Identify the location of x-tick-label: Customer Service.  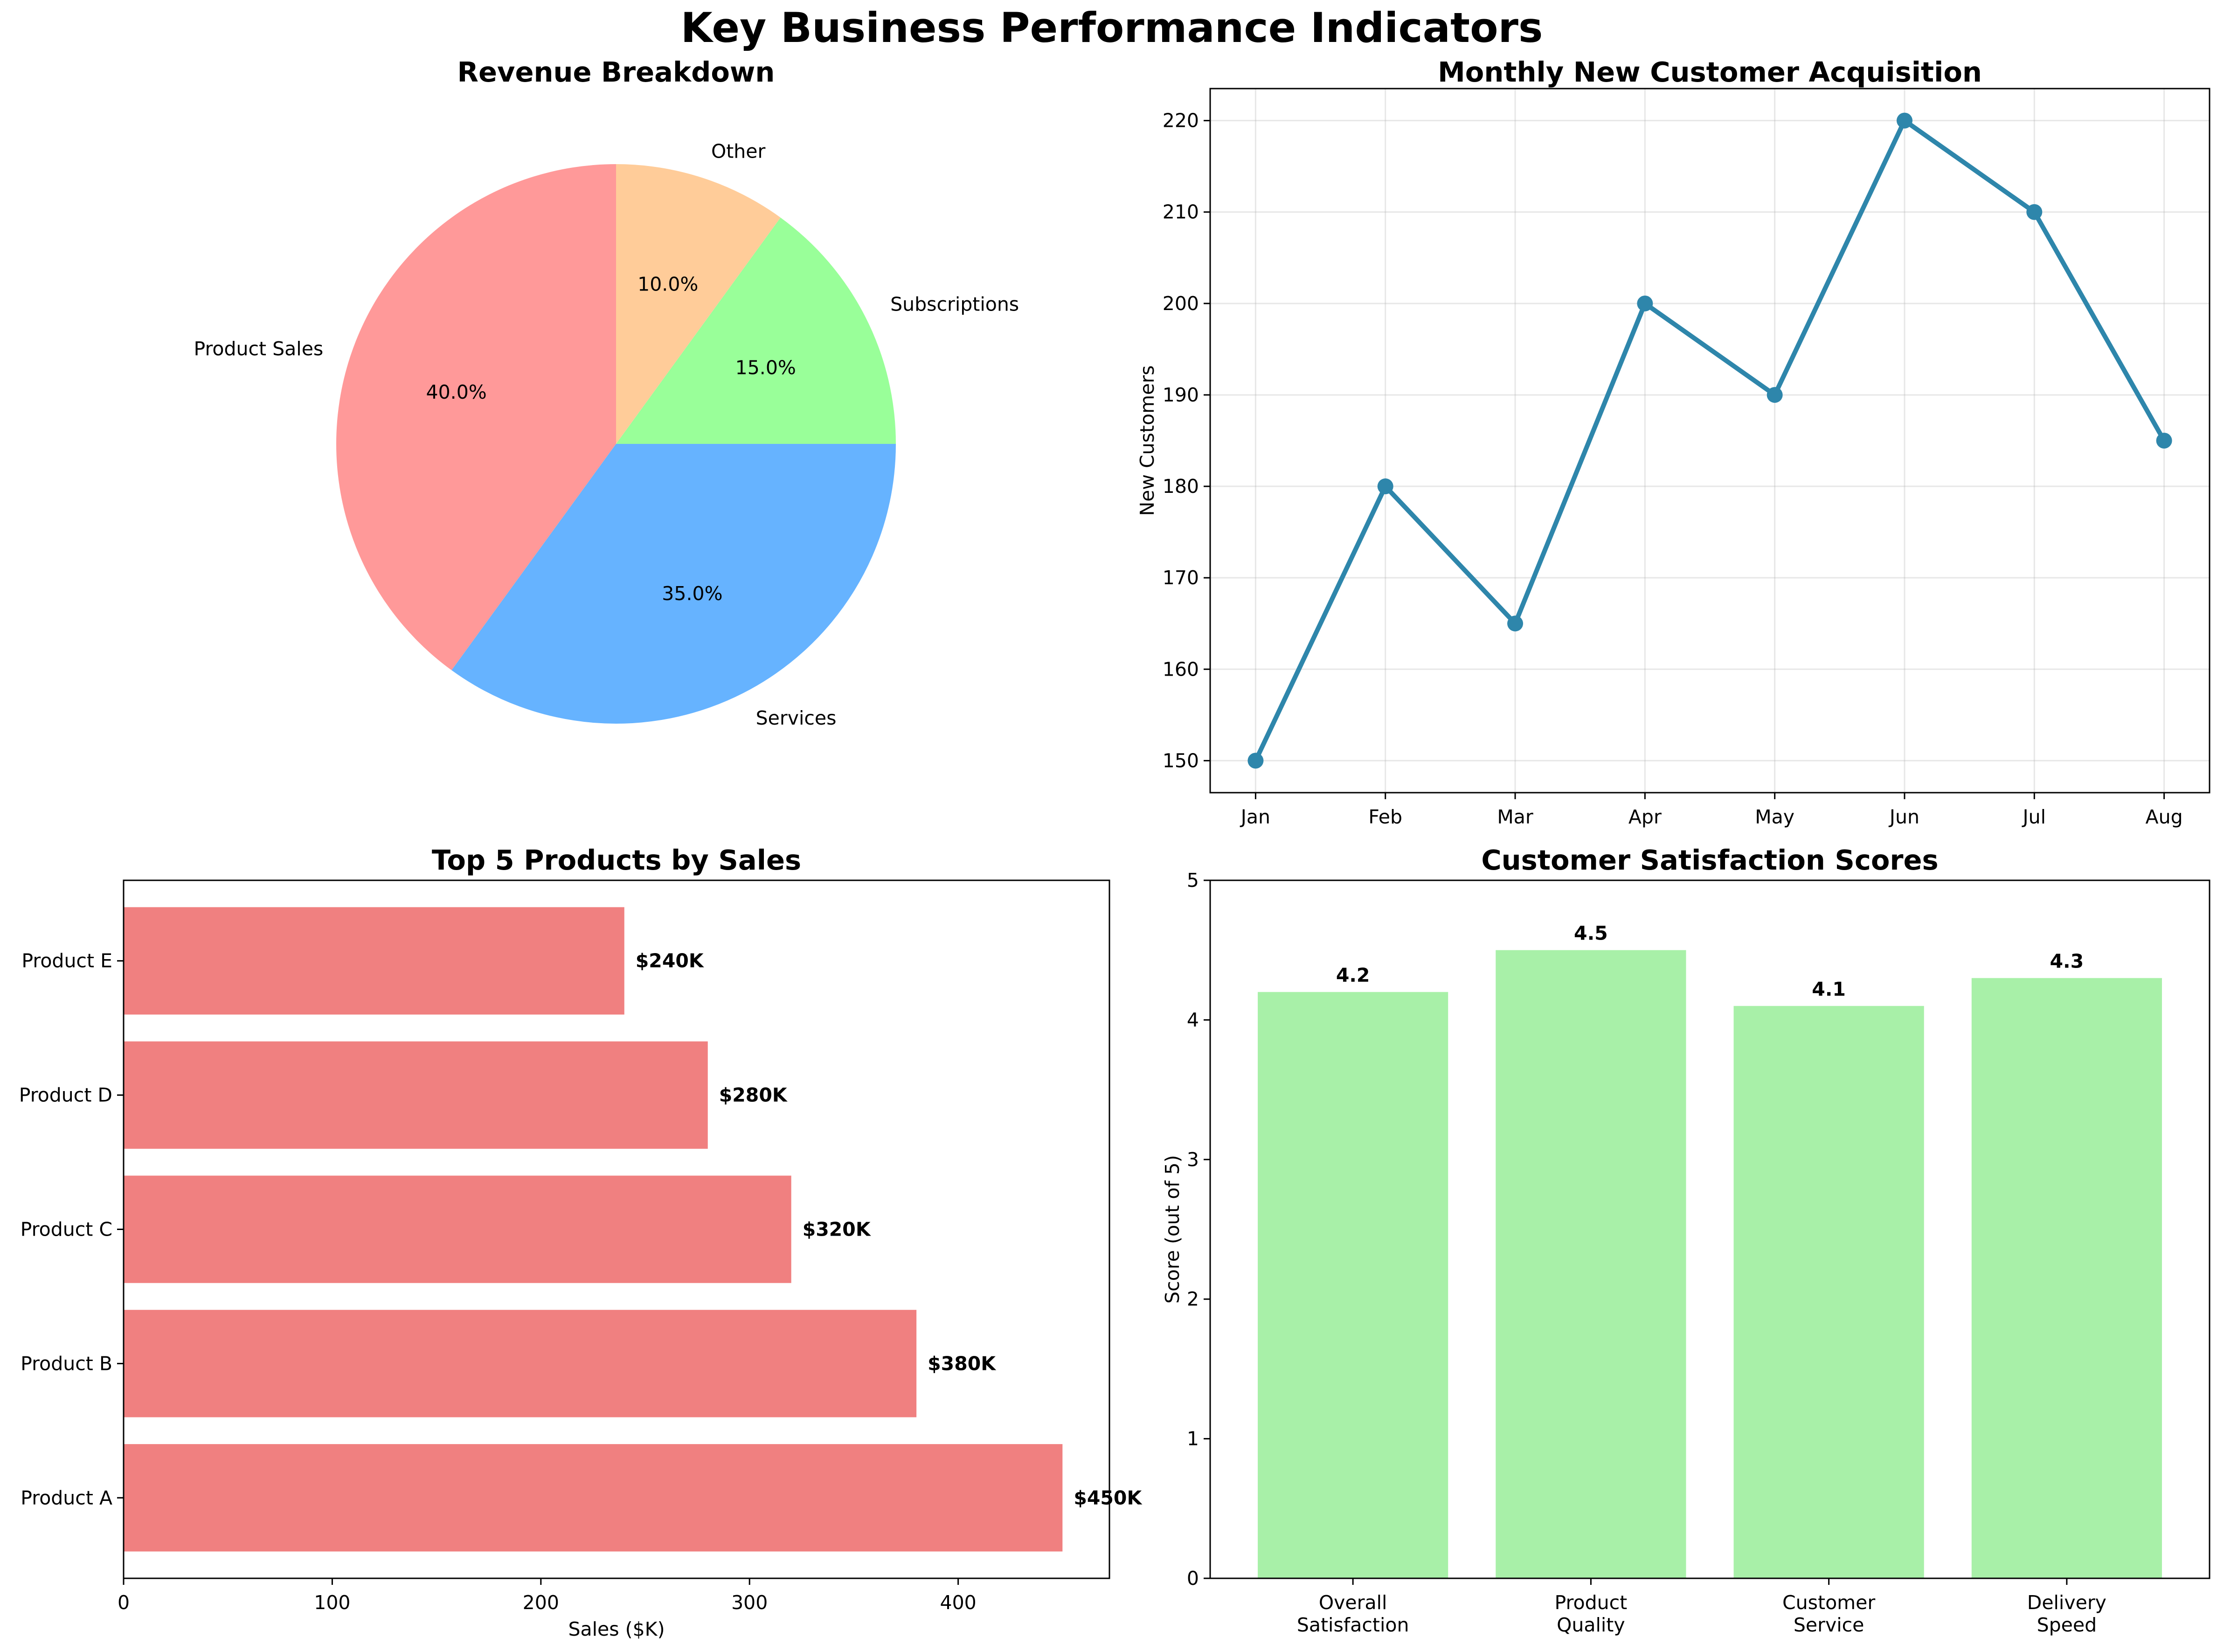
(1828, 1613).